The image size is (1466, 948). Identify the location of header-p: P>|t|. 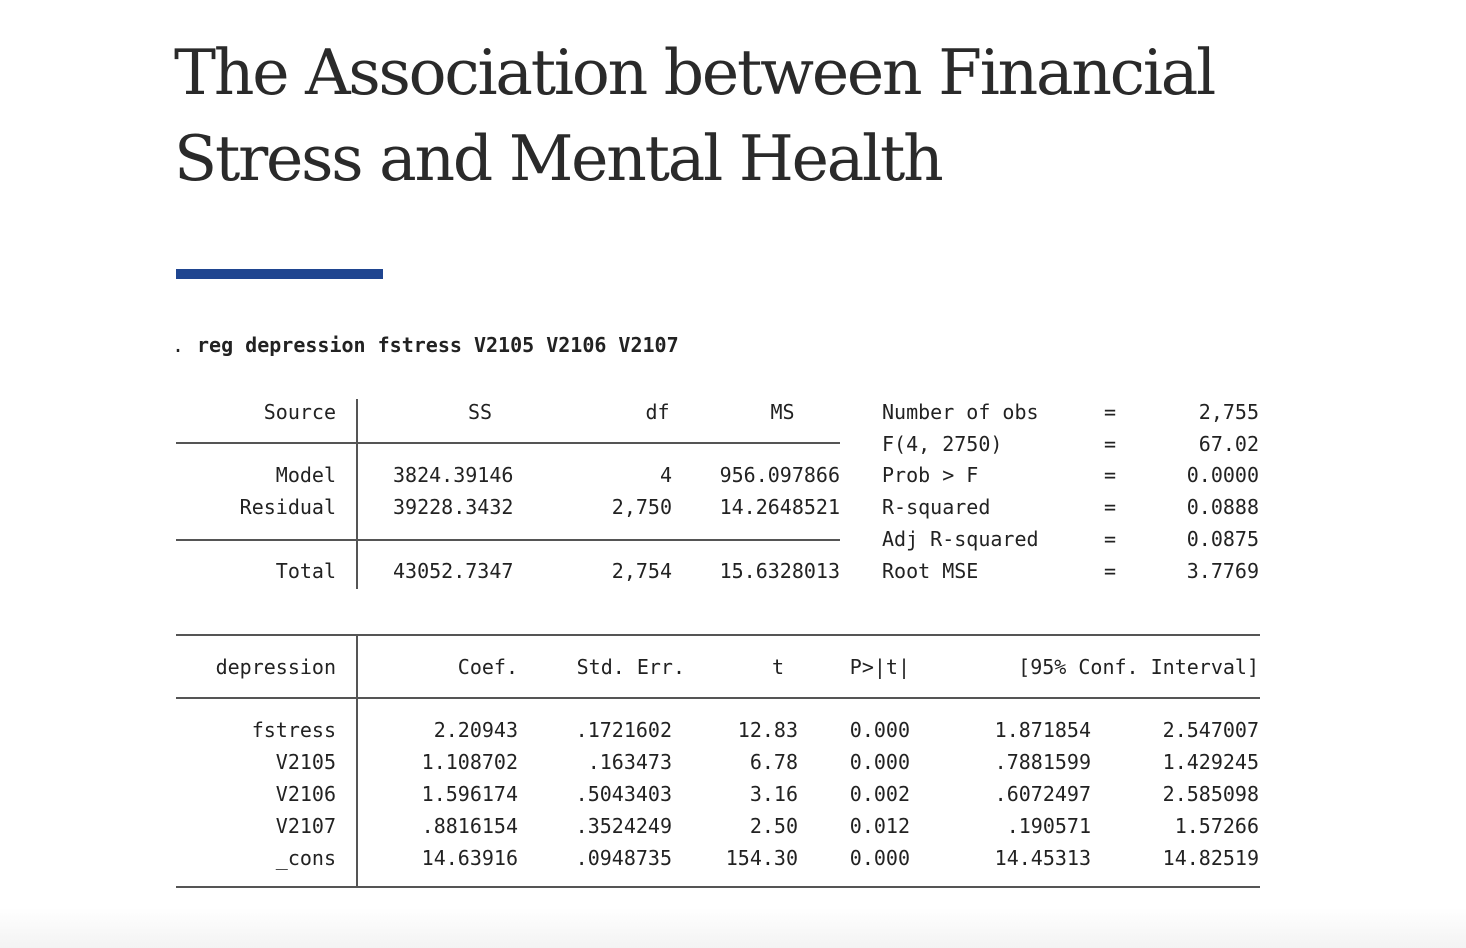
(879, 667).